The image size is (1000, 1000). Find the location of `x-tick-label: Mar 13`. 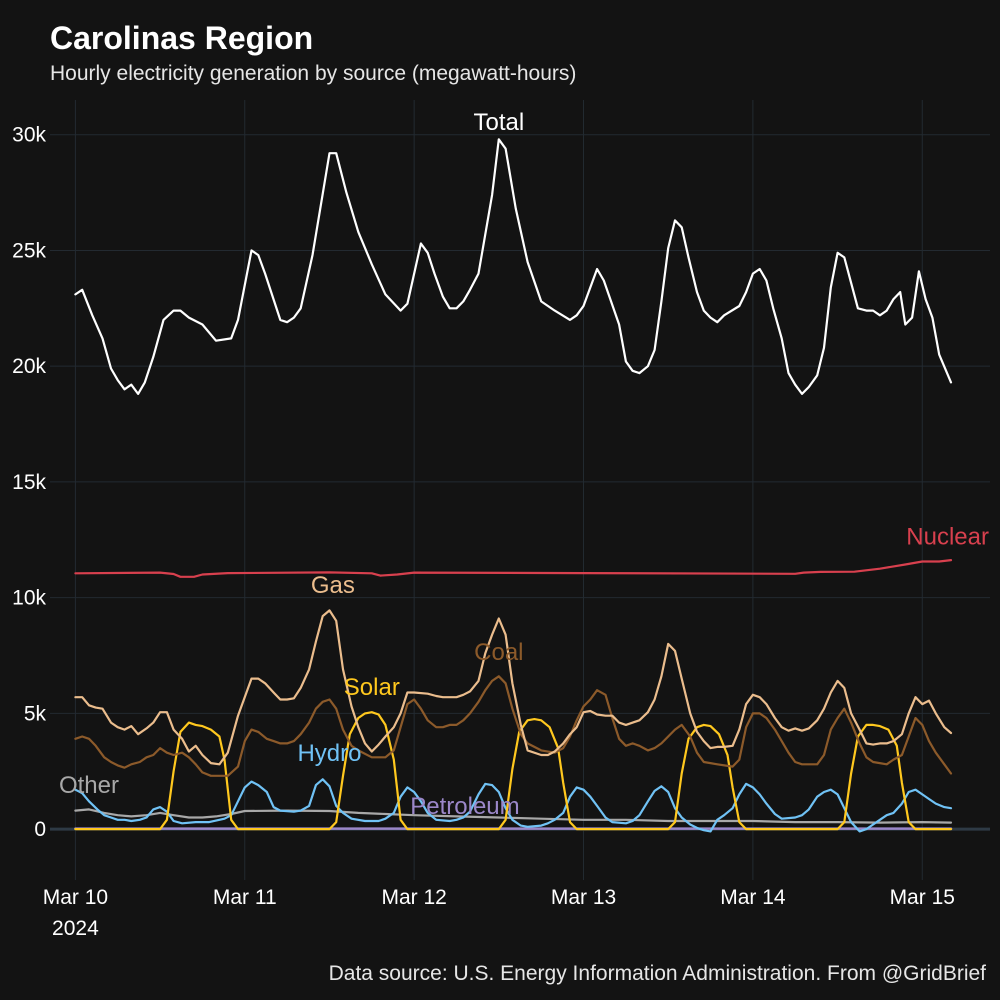

x-tick-label: Mar 13 is located at coordinates (583, 897).